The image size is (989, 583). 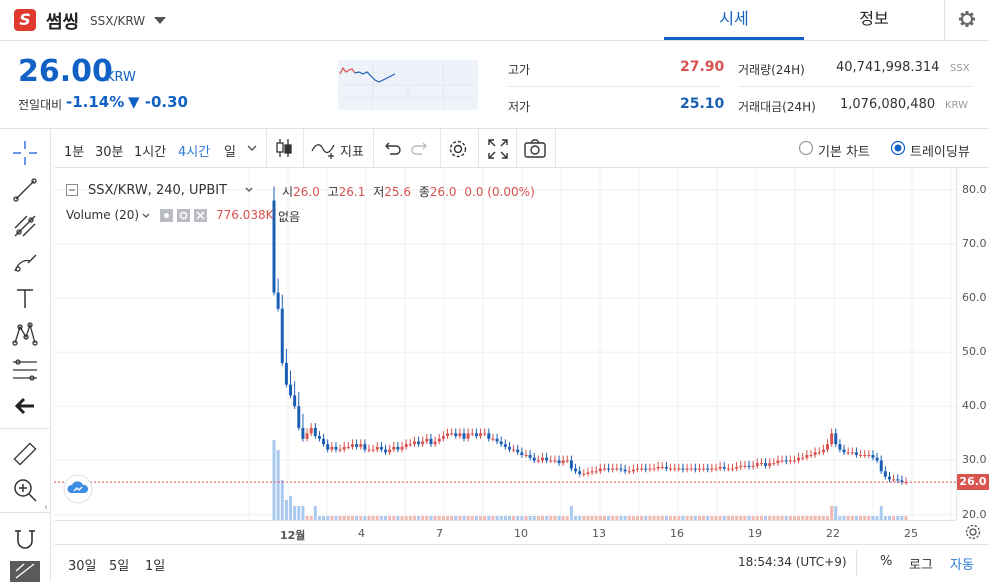 I want to click on trend-line-icon, so click(x=25, y=190).